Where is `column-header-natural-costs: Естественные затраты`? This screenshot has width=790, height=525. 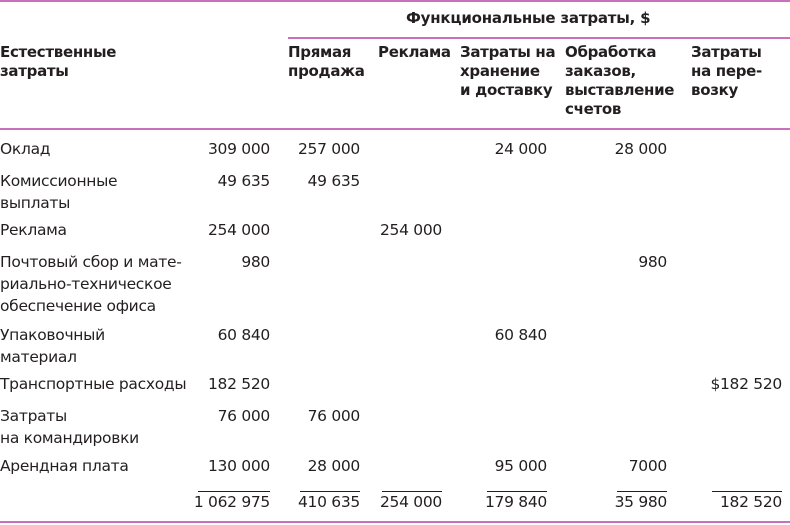
column-header-natural-costs: Естественные затраты is located at coordinates (58, 61).